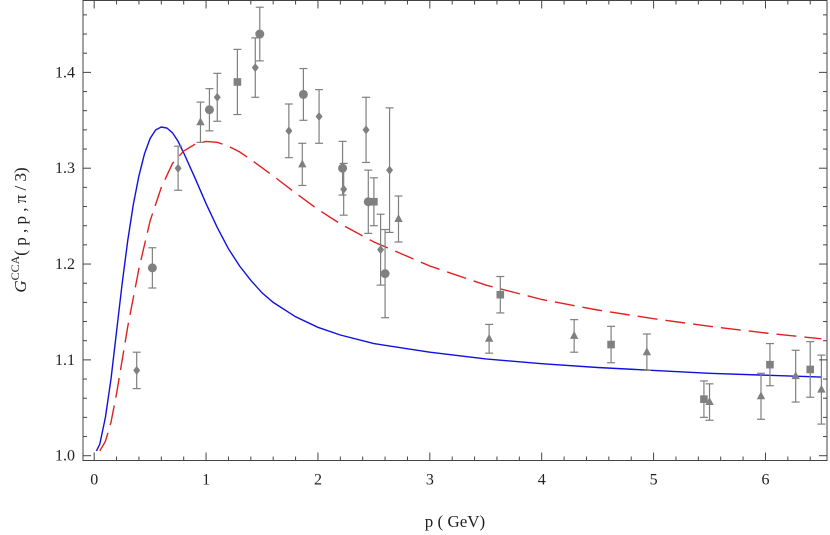 The width and height of the screenshot is (830, 535). I want to click on x-tick-label: 3, so click(430, 480).